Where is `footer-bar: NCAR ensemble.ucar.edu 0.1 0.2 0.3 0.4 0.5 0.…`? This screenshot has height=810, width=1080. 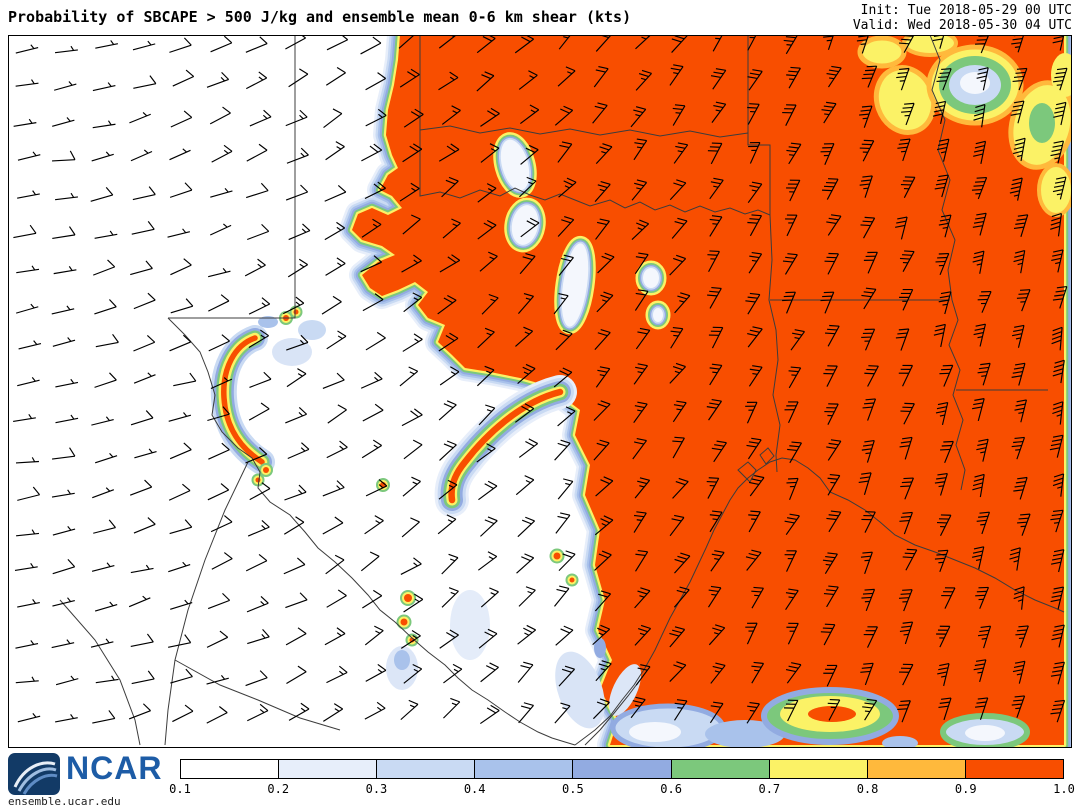
footer-bar: NCAR ensemble.ucar.edu 0.1 0.2 0.3 0.4 0.5 0.… is located at coordinates (540, 779).